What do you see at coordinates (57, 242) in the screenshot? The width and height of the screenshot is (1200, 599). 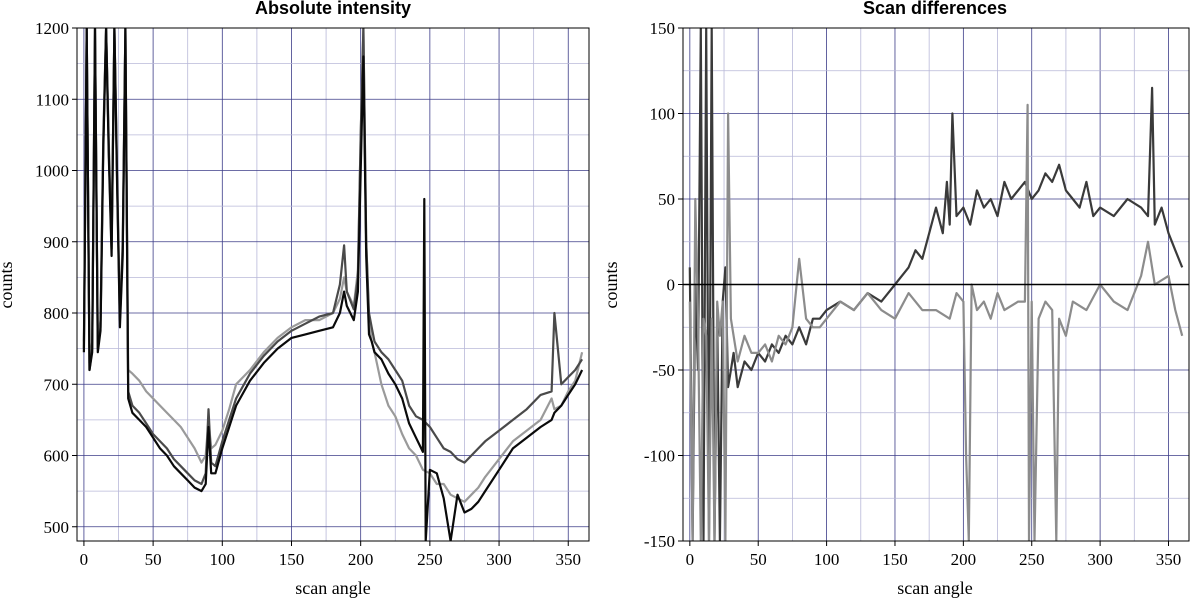 I see `y-tick-label: 900` at bounding box center [57, 242].